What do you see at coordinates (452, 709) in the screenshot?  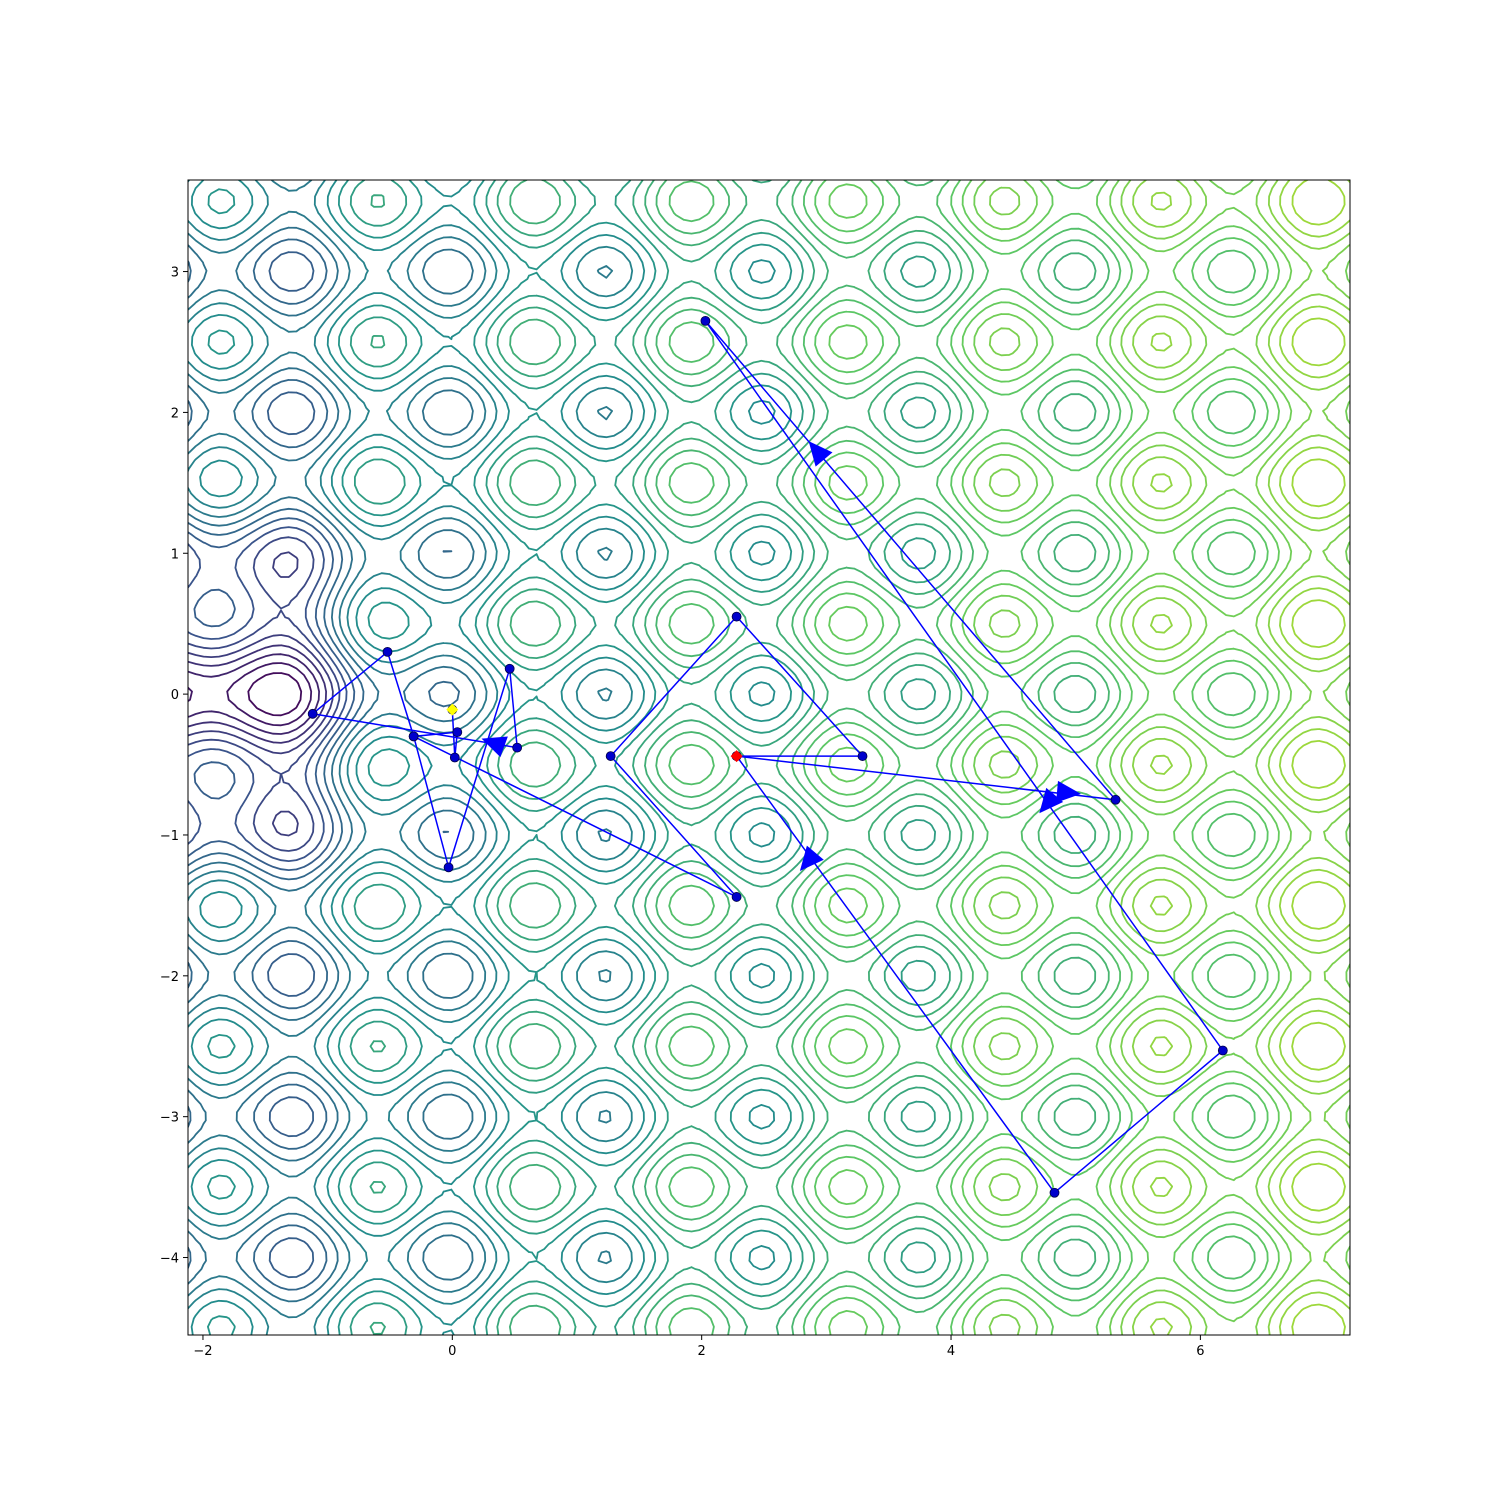 I see `start-marker` at bounding box center [452, 709].